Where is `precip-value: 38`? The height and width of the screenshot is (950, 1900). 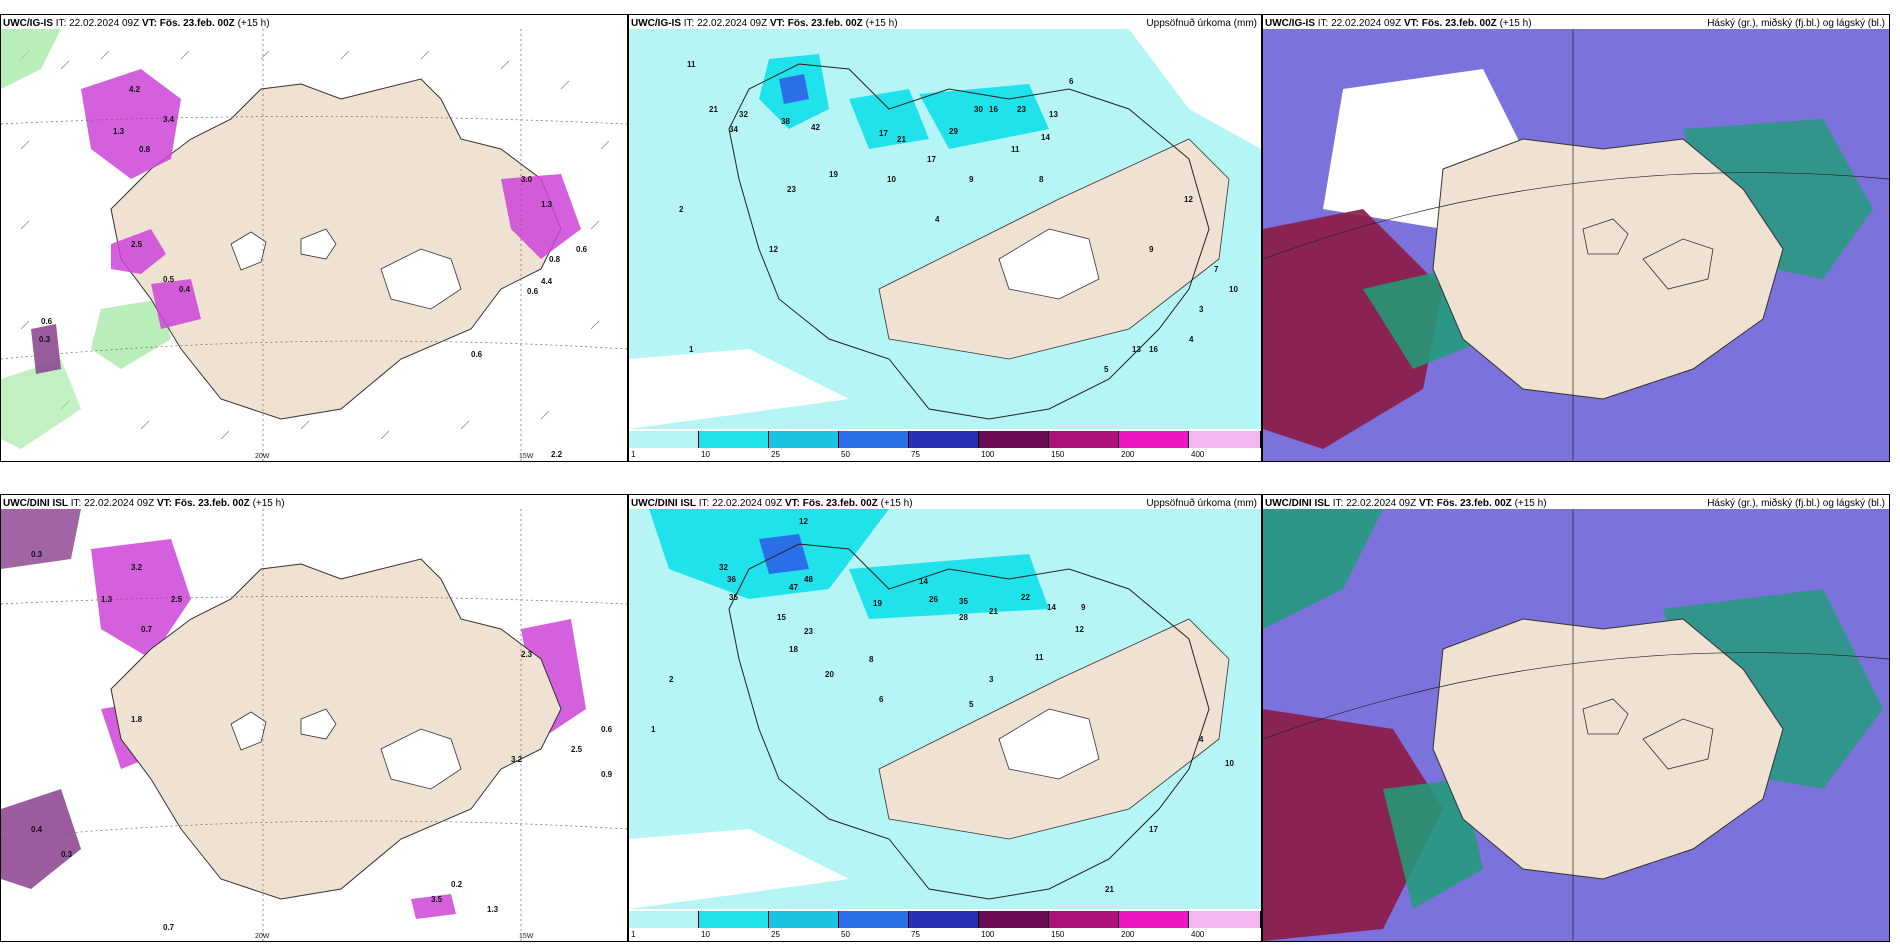 precip-value: 38 is located at coordinates (785, 121).